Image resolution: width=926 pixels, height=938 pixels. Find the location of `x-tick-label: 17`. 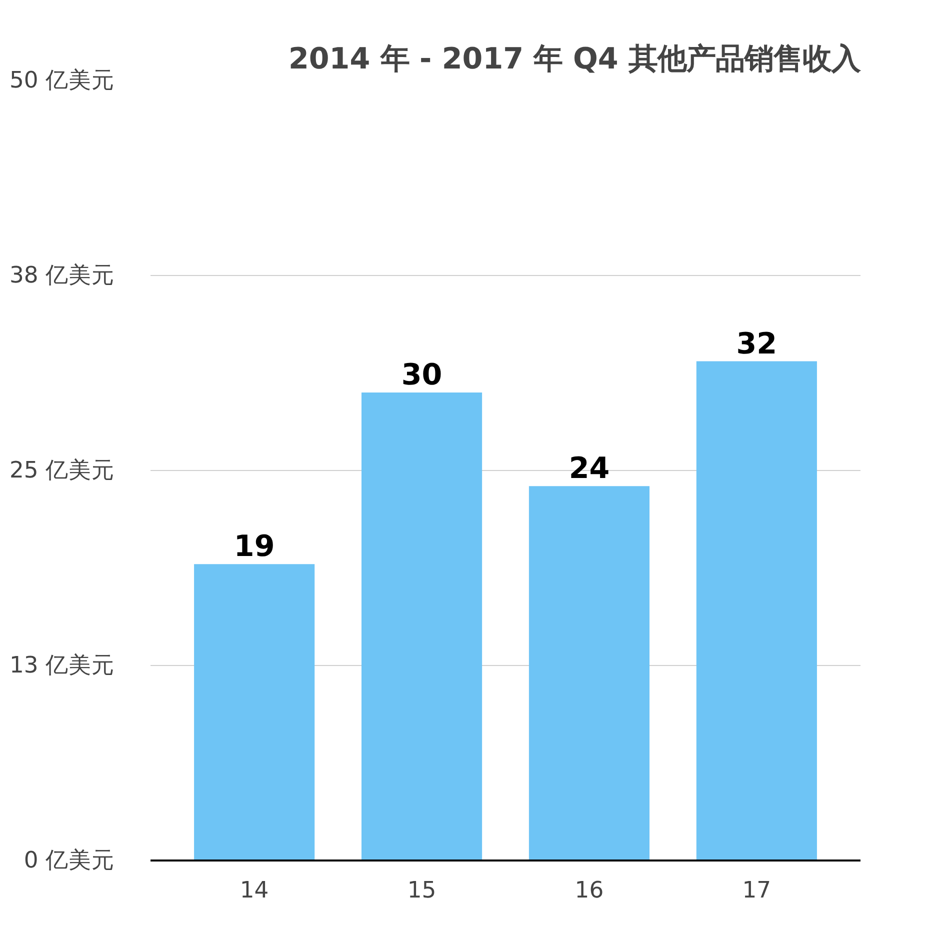

x-tick-label: 17 is located at coordinates (757, 891).